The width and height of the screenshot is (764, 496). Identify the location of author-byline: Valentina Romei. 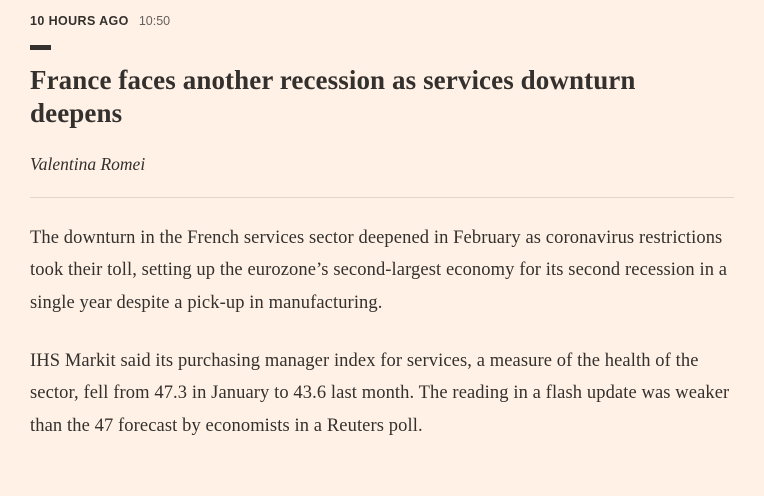
(88, 163).